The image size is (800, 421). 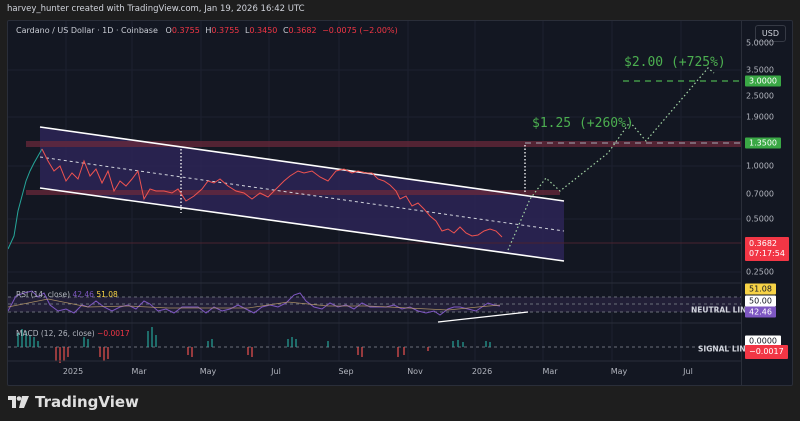 What do you see at coordinates (770, 33) in the screenshot?
I see `currency-selector: USD` at bounding box center [770, 33].